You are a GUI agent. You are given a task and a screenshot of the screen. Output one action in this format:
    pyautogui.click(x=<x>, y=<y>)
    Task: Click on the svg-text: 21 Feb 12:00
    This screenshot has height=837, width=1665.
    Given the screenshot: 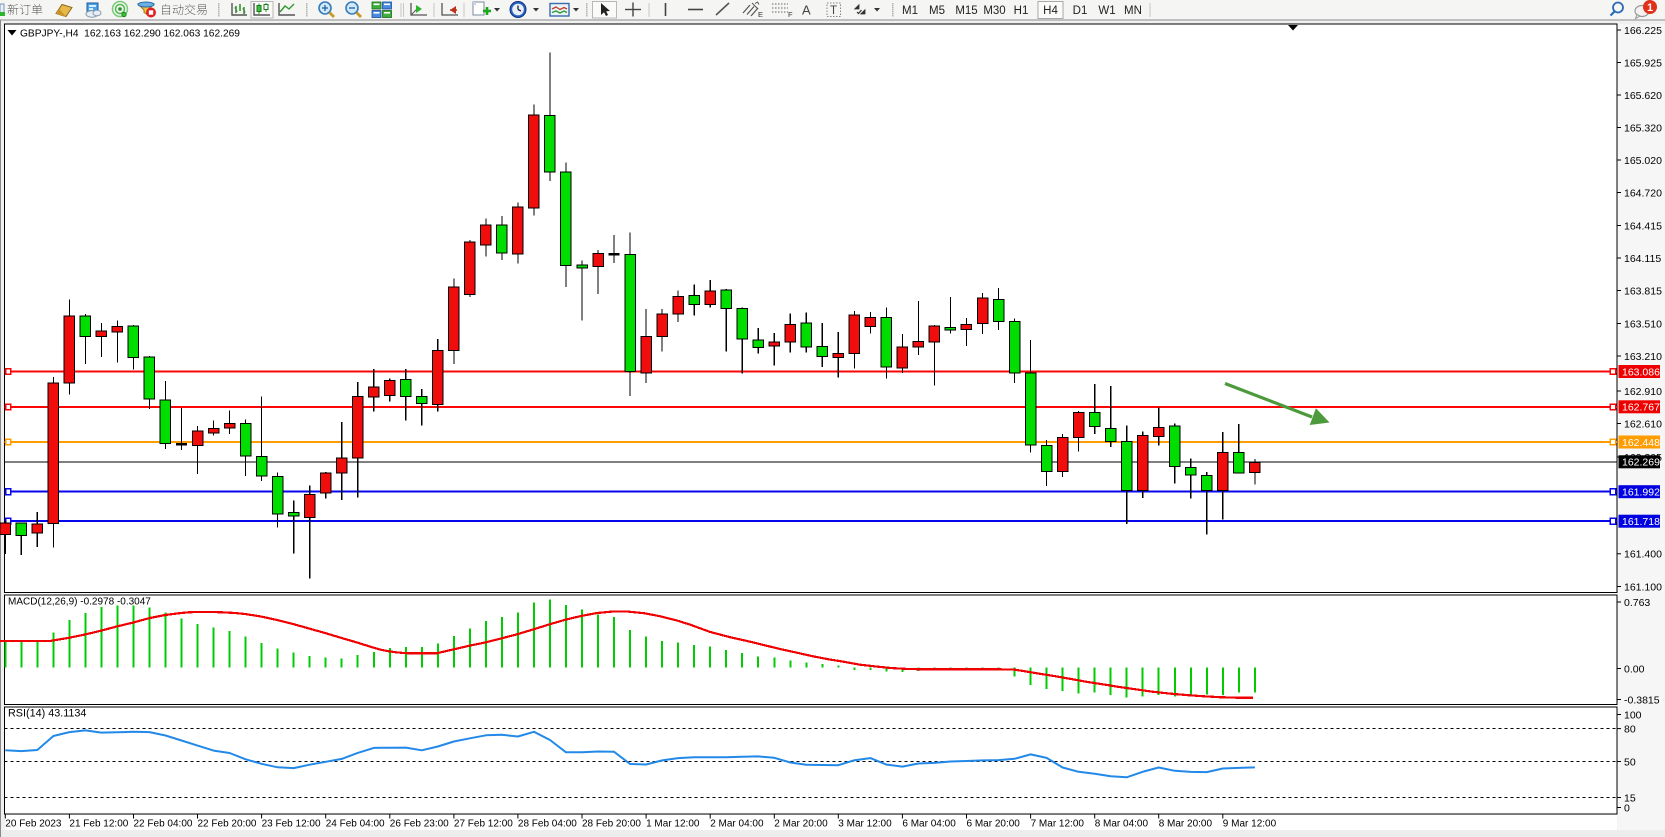 What is the action you would take?
    pyautogui.click(x=98, y=824)
    